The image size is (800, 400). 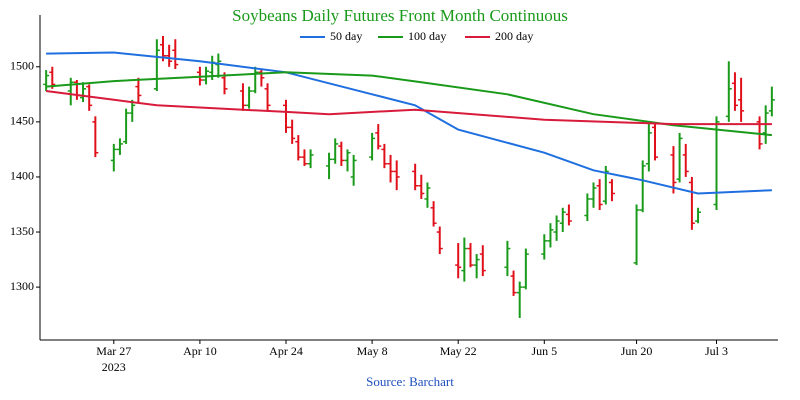 I want to click on source-note: Source: Barchart, so click(x=410, y=381).